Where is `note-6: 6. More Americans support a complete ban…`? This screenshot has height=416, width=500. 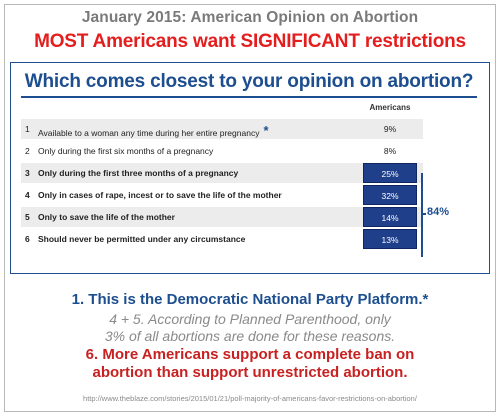 note-6: 6. More Americans support a complete ban… is located at coordinates (250, 364).